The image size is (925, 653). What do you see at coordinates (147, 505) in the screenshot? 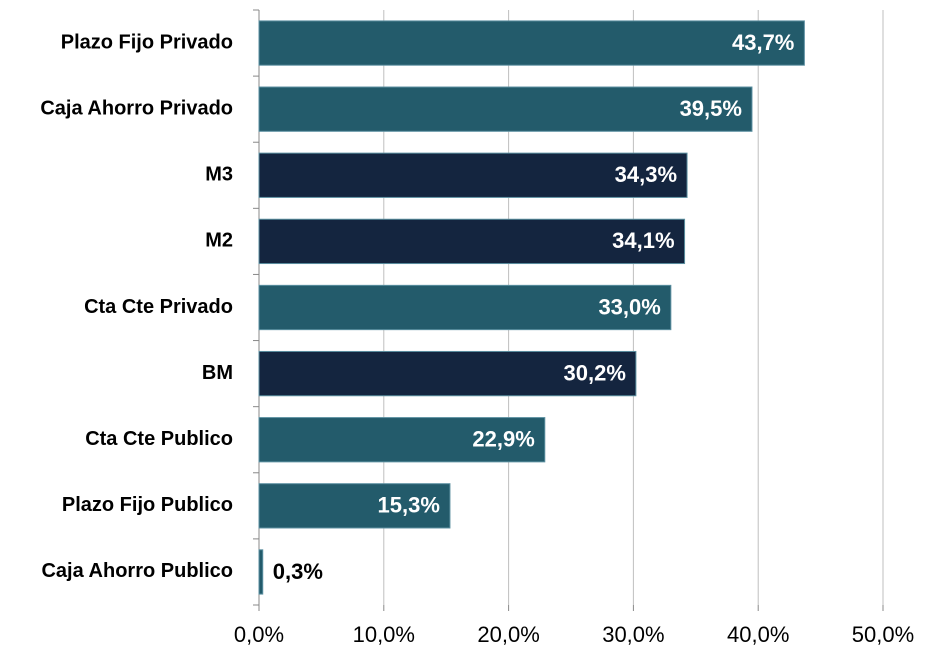
I see `y-tick-label: Plazo Fijo Publico` at bounding box center [147, 505].